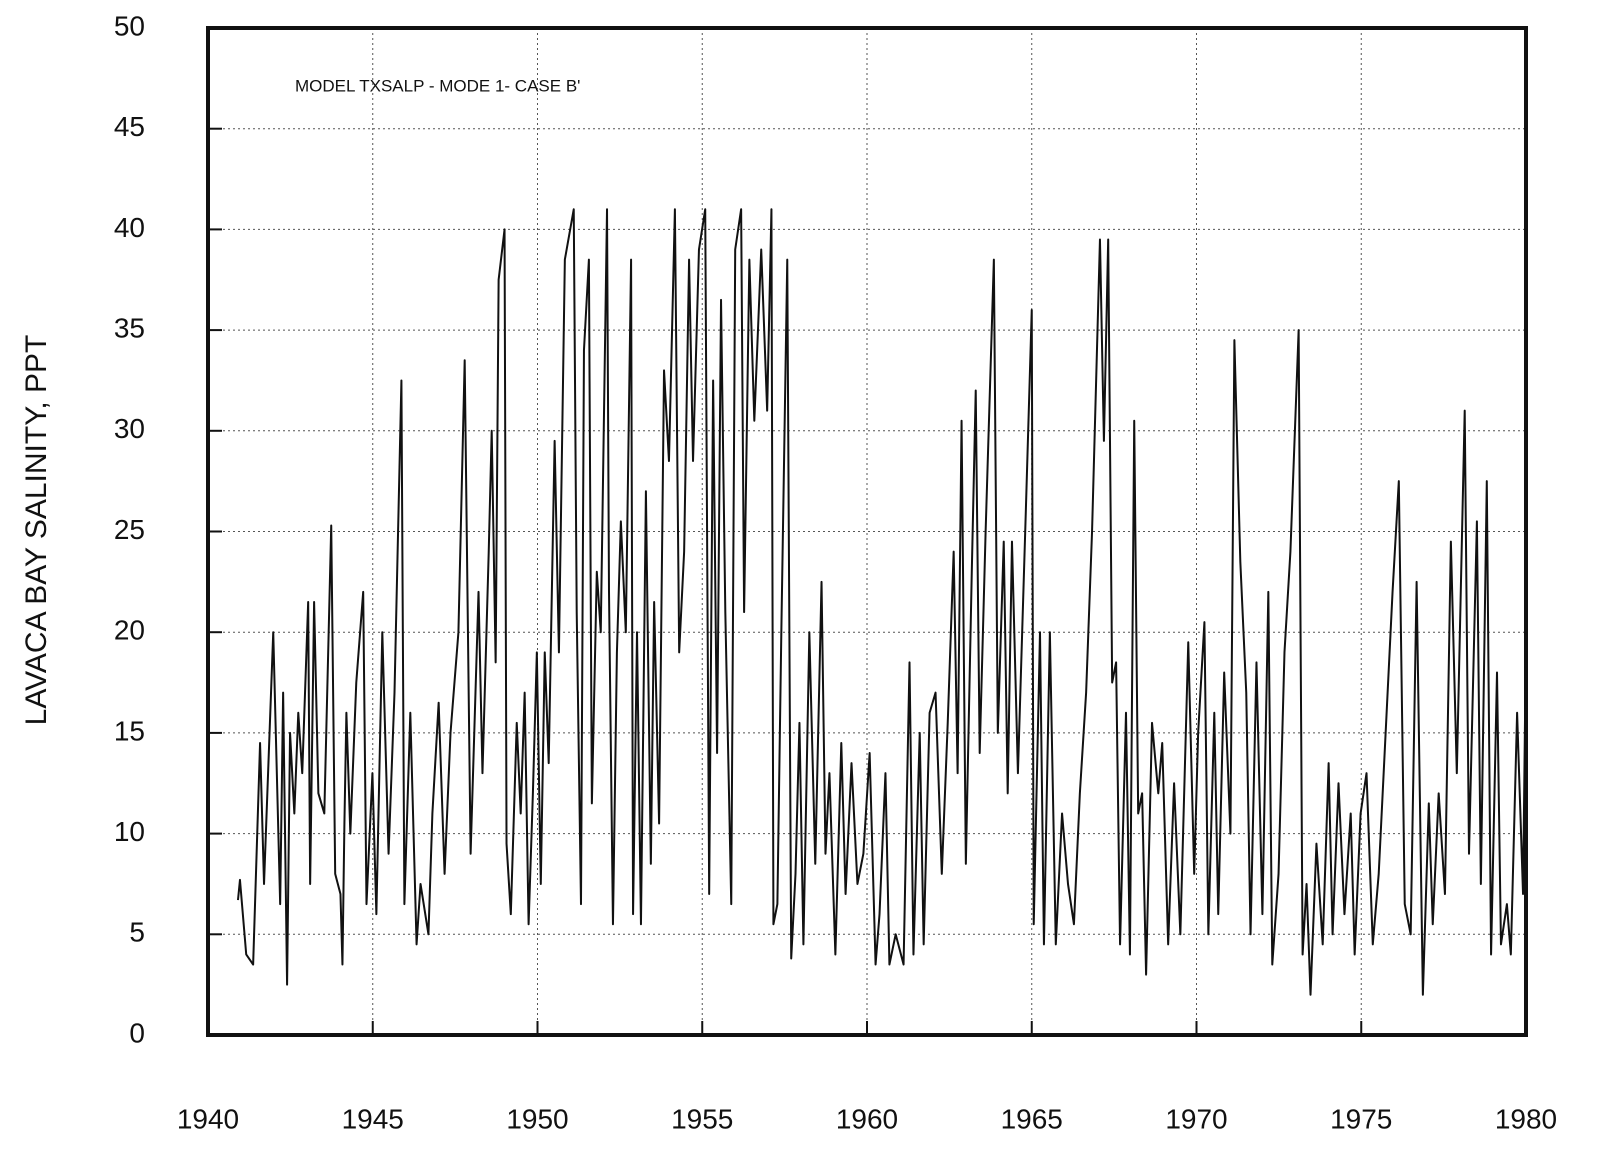 The image size is (1606, 1166). What do you see at coordinates (129, 831) in the screenshot?
I see `y-tick-label: 10` at bounding box center [129, 831].